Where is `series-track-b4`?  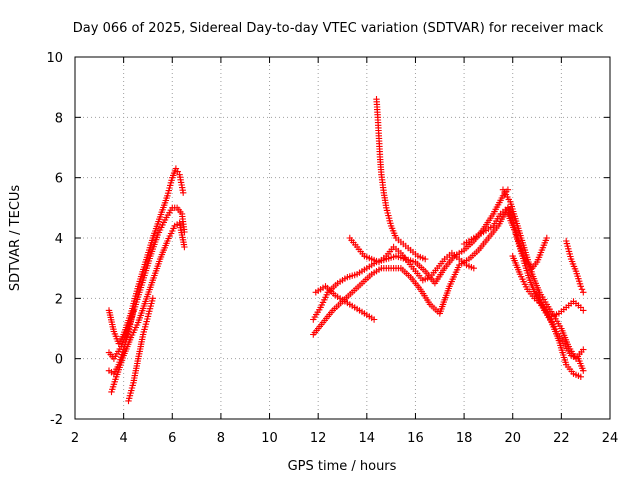 series-track-b4 is located at coordinates (411, 259).